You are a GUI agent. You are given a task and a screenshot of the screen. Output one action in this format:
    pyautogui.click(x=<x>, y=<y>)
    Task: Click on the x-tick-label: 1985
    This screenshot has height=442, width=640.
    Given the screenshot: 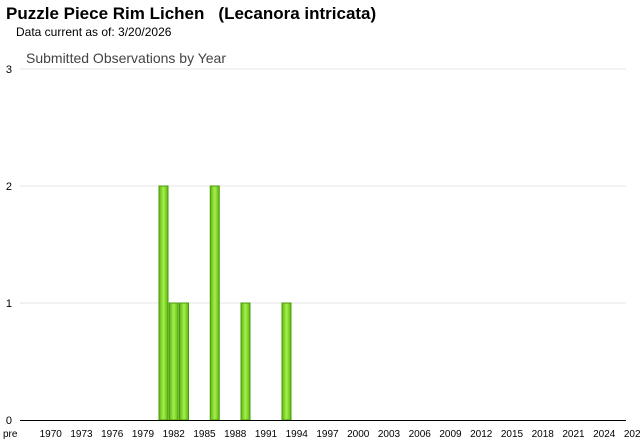 What is the action you would take?
    pyautogui.click(x=204, y=434)
    